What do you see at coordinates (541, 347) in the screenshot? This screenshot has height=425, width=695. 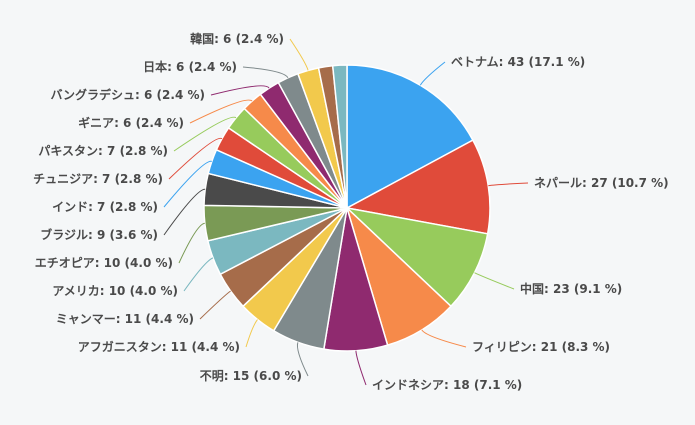 I see `slice-label: フィリピン: 21 (8.3 %)` at bounding box center [541, 347].